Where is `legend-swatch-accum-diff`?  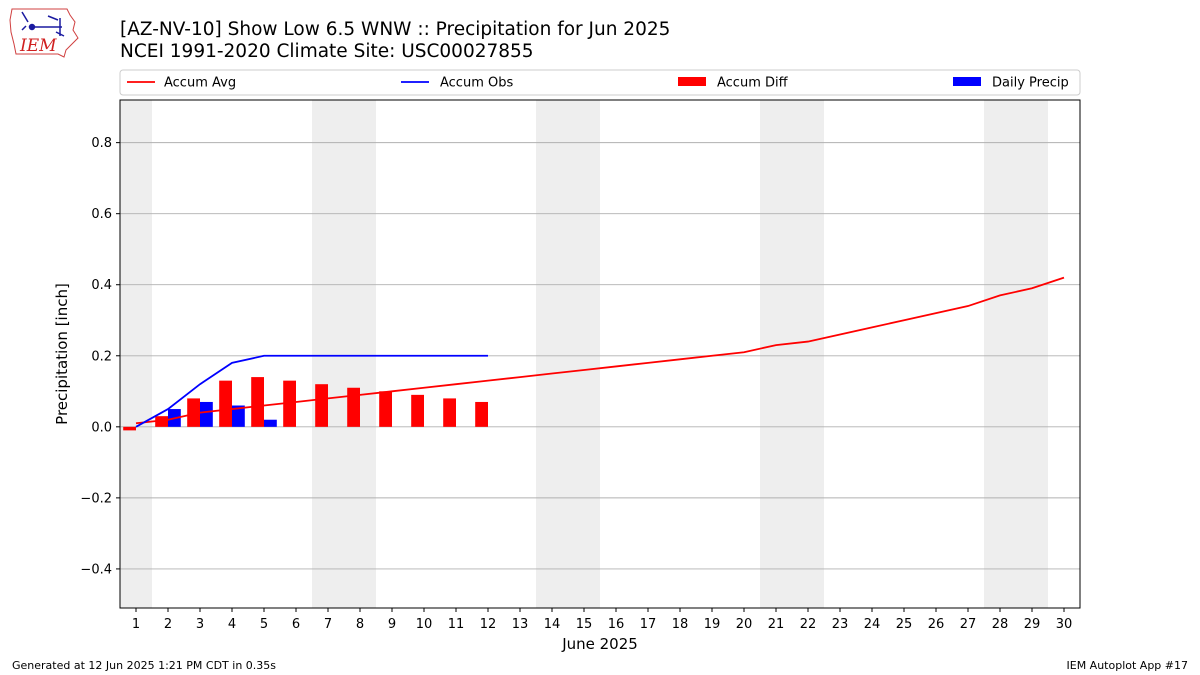
legend-swatch-accum-diff is located at coordinates (692, 81).